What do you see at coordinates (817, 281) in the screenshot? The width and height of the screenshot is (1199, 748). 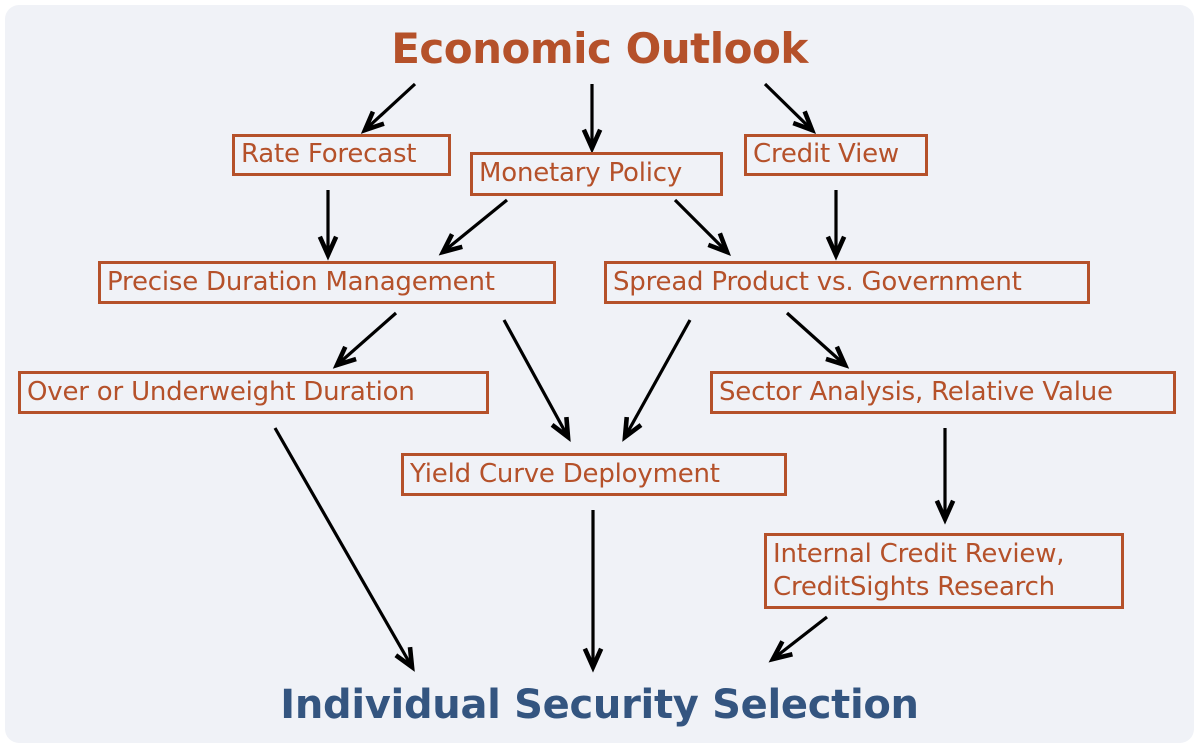 I see `node-label: Spread Product vs. Government` at bounding box center [817, 281].